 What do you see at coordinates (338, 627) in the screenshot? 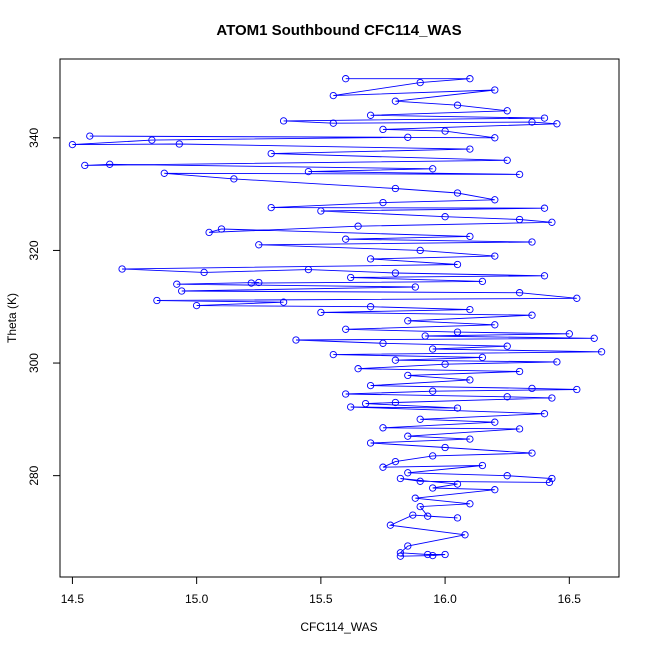
I see `x-axis-label: CFC114_WAS` at bounding box center [338, 627].